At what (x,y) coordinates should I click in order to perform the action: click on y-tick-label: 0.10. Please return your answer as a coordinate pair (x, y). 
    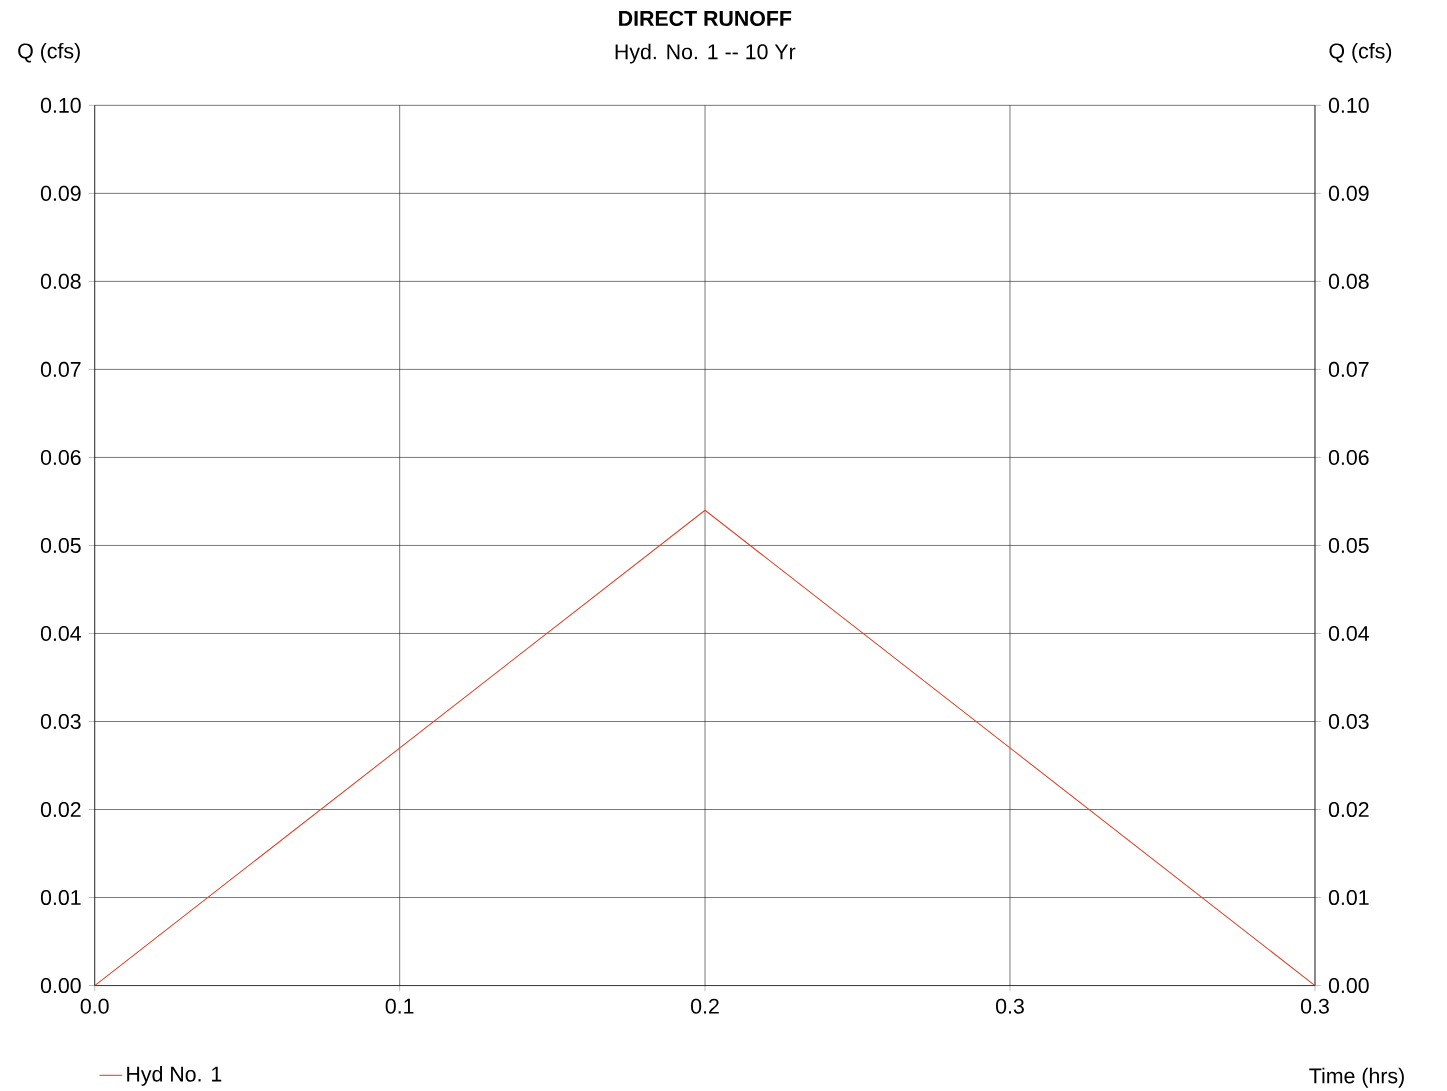
    Looking at the image, I should click on (60, 105).